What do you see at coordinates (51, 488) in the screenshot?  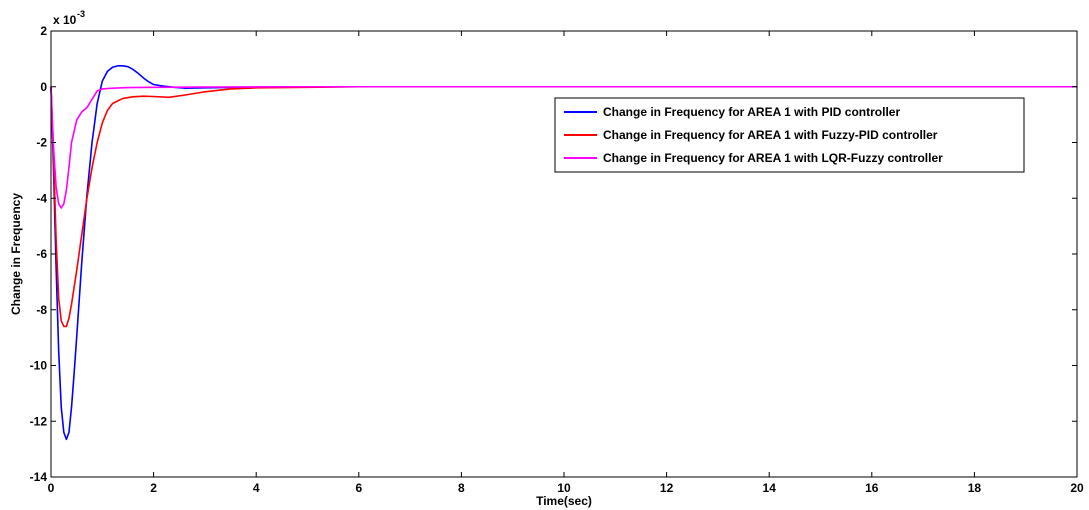 I see `x-tick-label: 0` at bounding box center [51, 488].